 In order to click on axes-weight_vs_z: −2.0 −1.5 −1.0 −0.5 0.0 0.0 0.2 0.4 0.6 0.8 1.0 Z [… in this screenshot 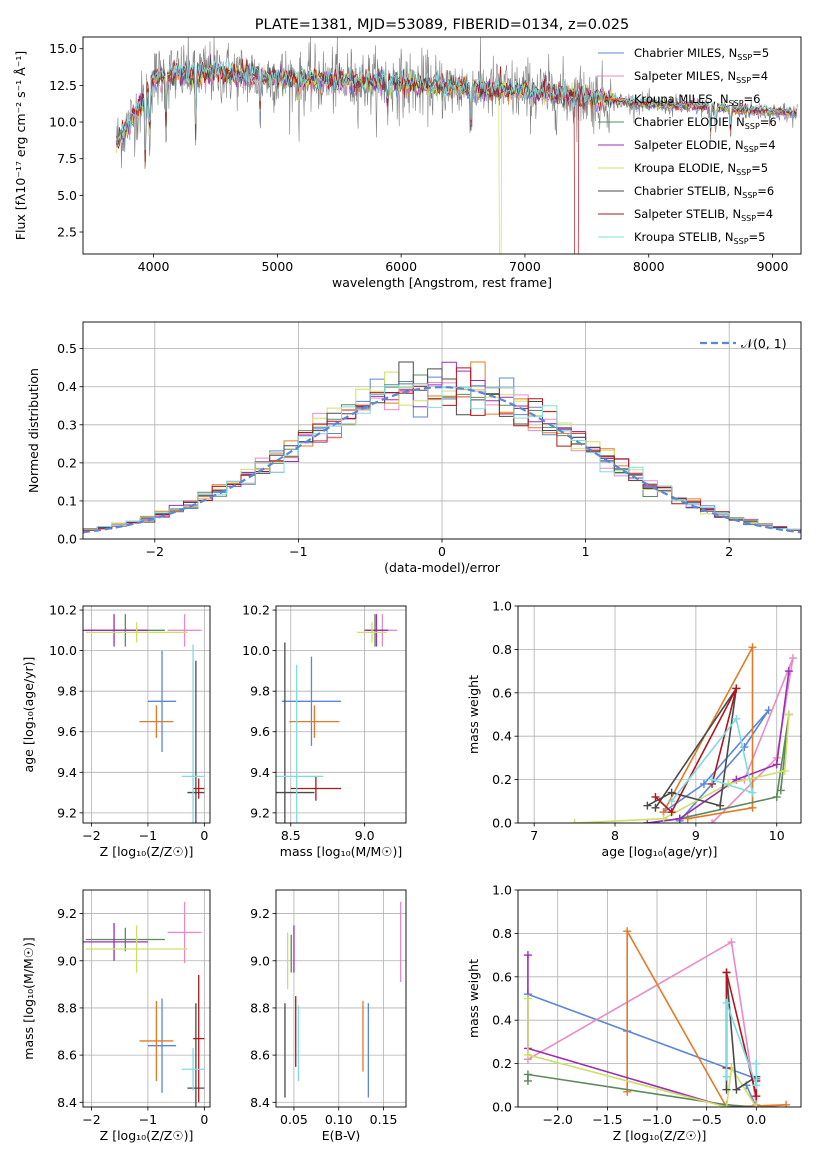, I will do `click(633, 1013)`.